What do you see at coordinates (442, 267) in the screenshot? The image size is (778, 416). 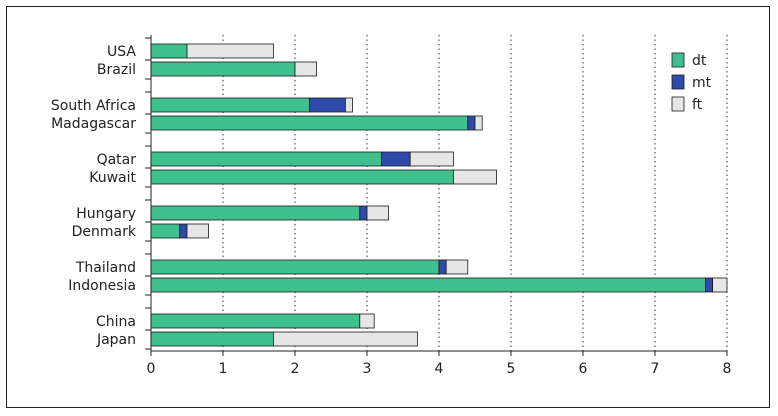 I see `bar-thailand-mt` at bounding box center [442, 267].